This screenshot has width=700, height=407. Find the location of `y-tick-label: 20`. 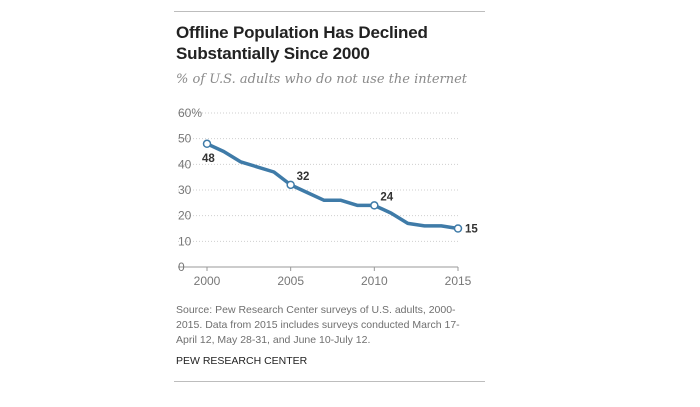

y-tick-label: 20 is located at coordinates (185, 216).